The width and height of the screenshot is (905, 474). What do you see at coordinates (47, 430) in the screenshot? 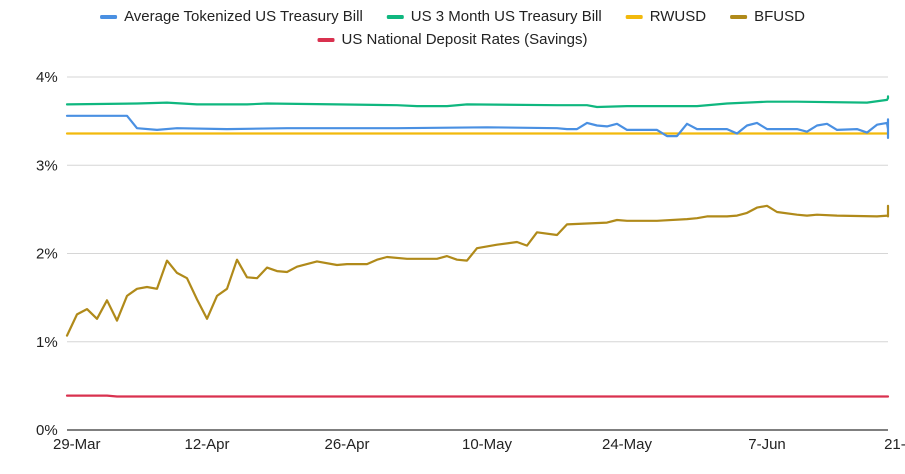
I see `y-tick-label: 0%` at bounding box center [47, 430].